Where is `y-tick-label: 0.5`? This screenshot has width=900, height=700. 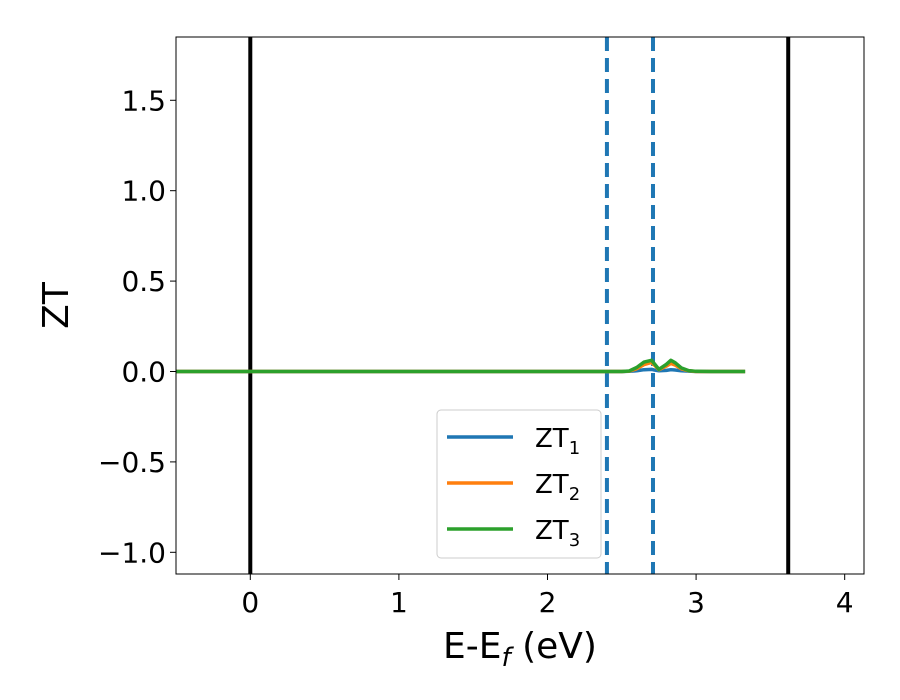
y-tick-label: 0.5 is located at coordinates (143, 281).